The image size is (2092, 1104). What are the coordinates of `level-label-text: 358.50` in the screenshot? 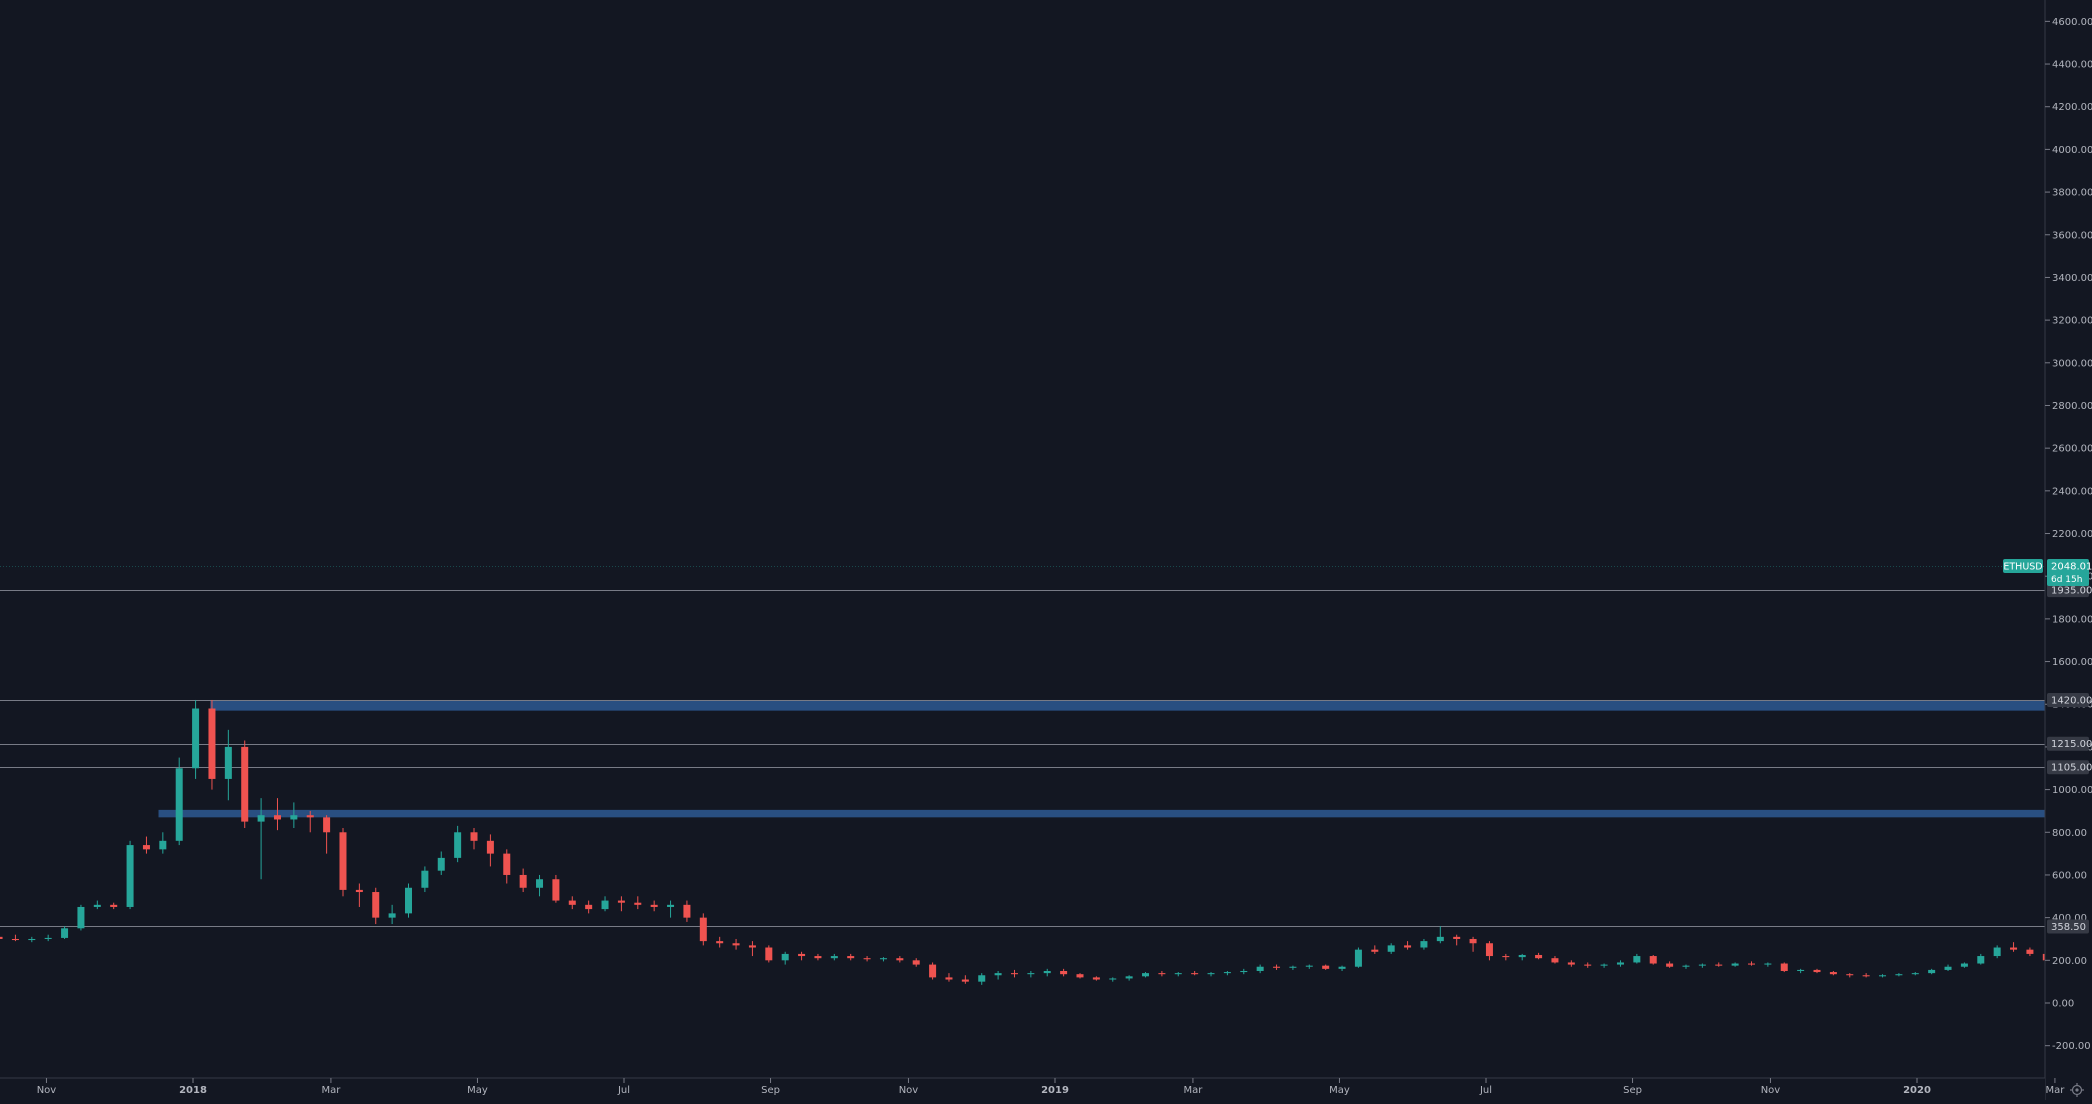 It's located at (2068, 927).